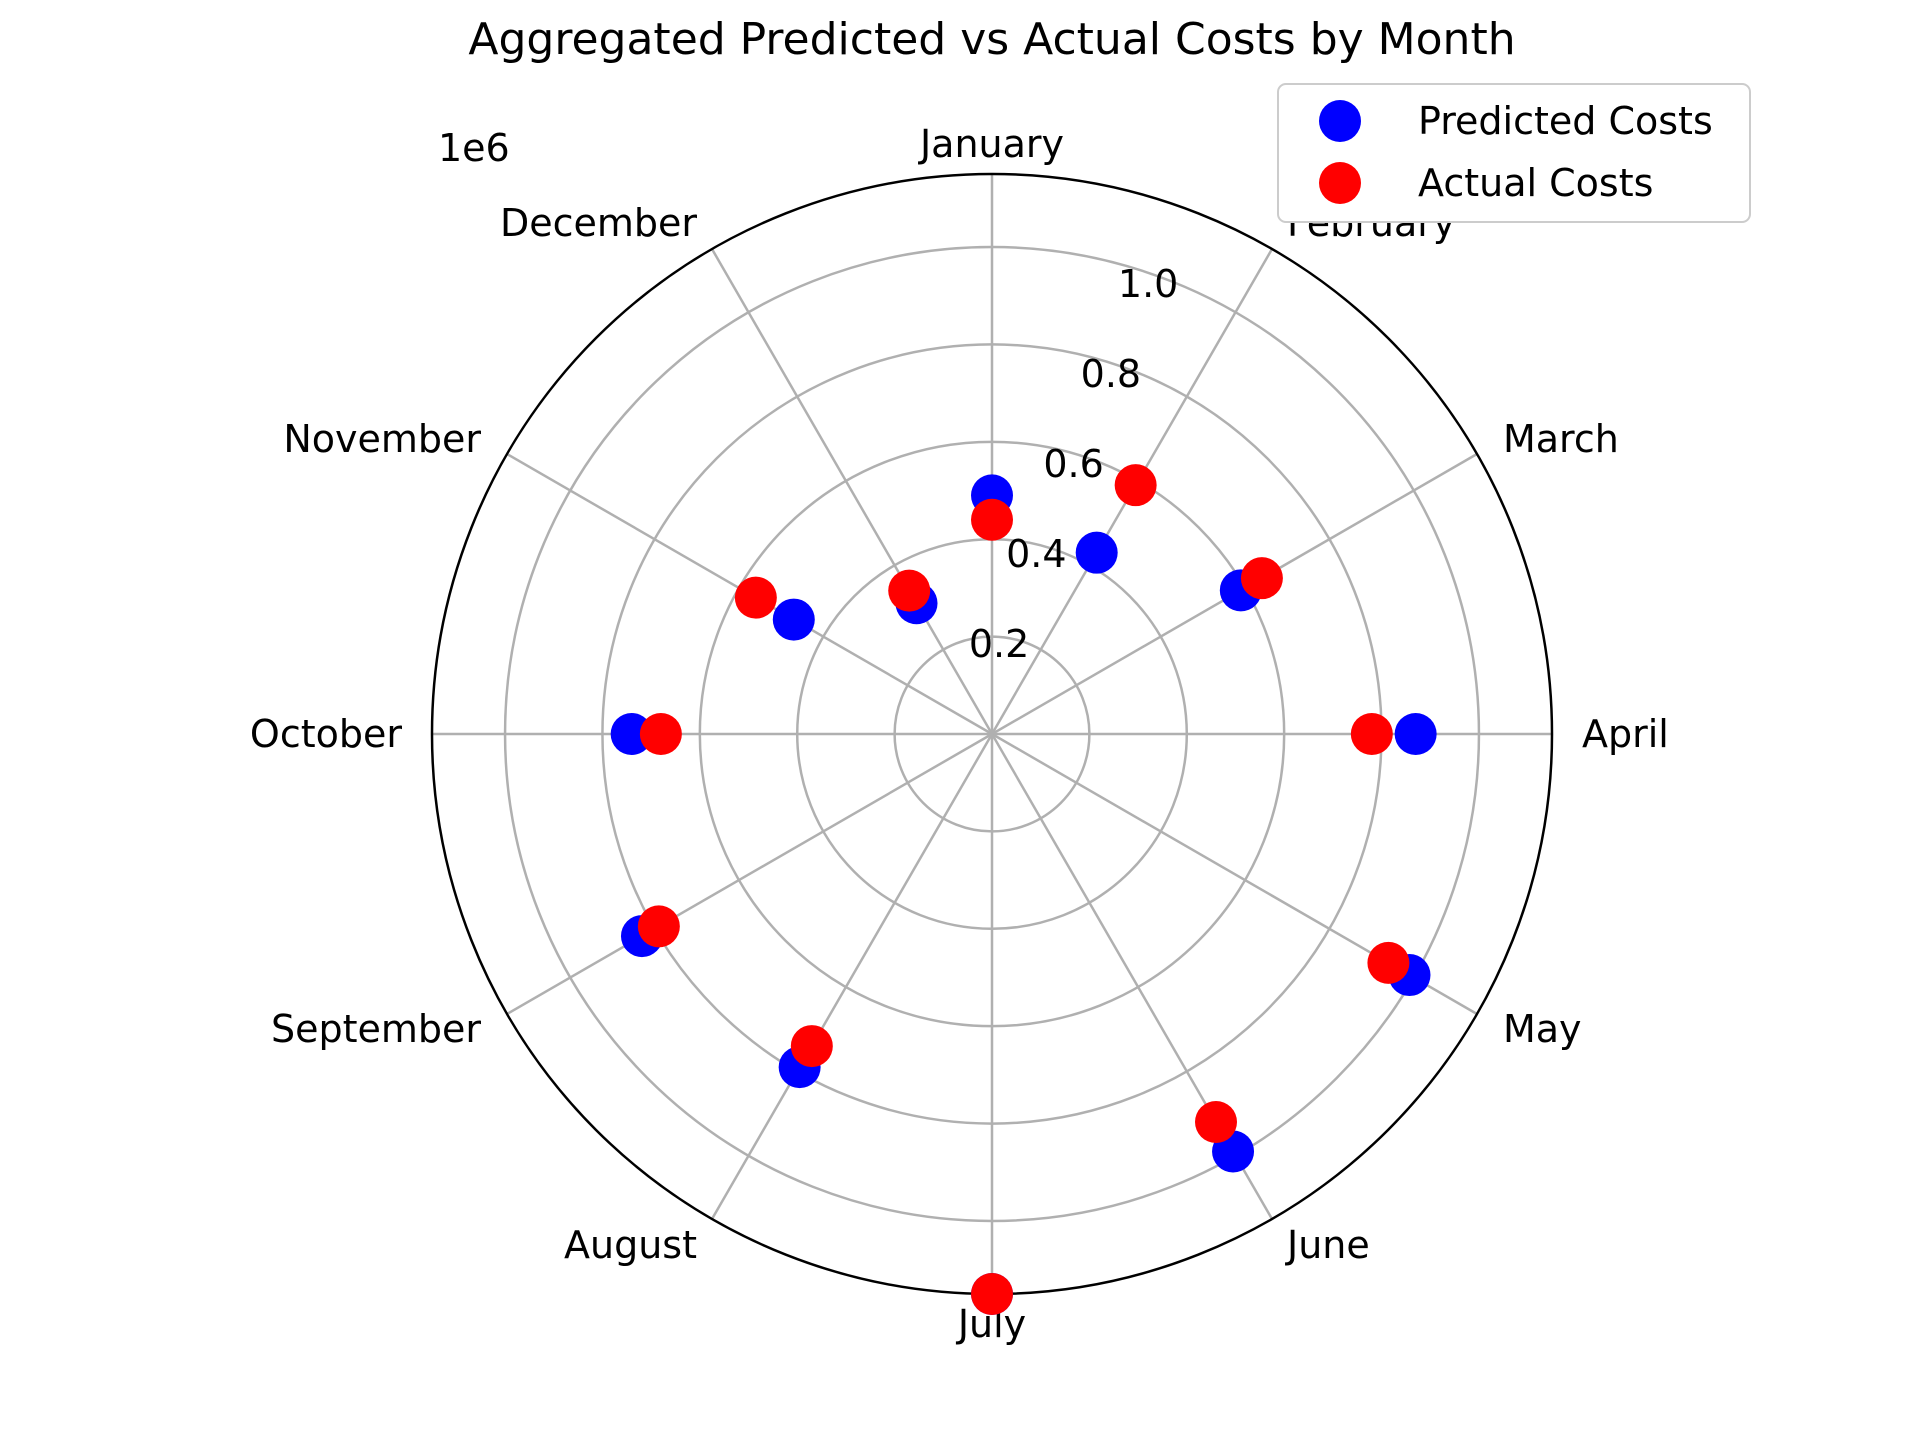 Image resolution: width=1920 pixels, height=1440 pixels. What do you see at coordinates (991, 144) in the screenshot?
I see `month-label-january: January` at bounding box center [991, 144].